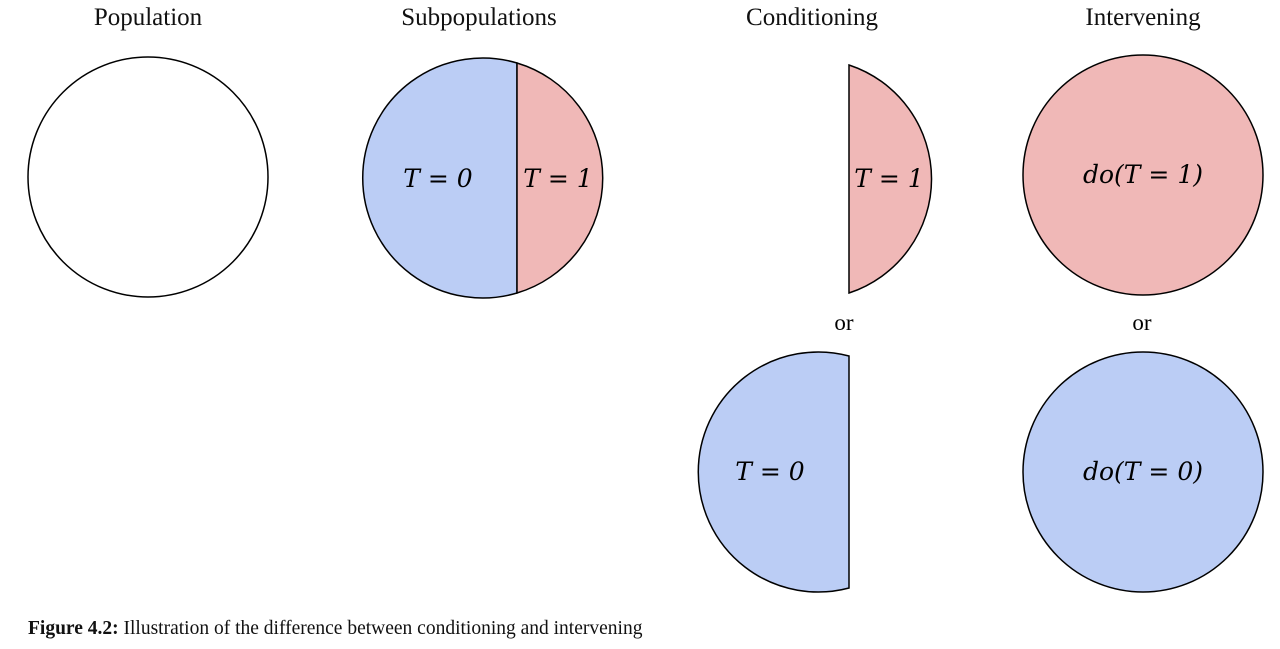 This screenshot has height=649, width=1280. I want to click on conditioning-treated-label: T = 1, so click(888, 178).